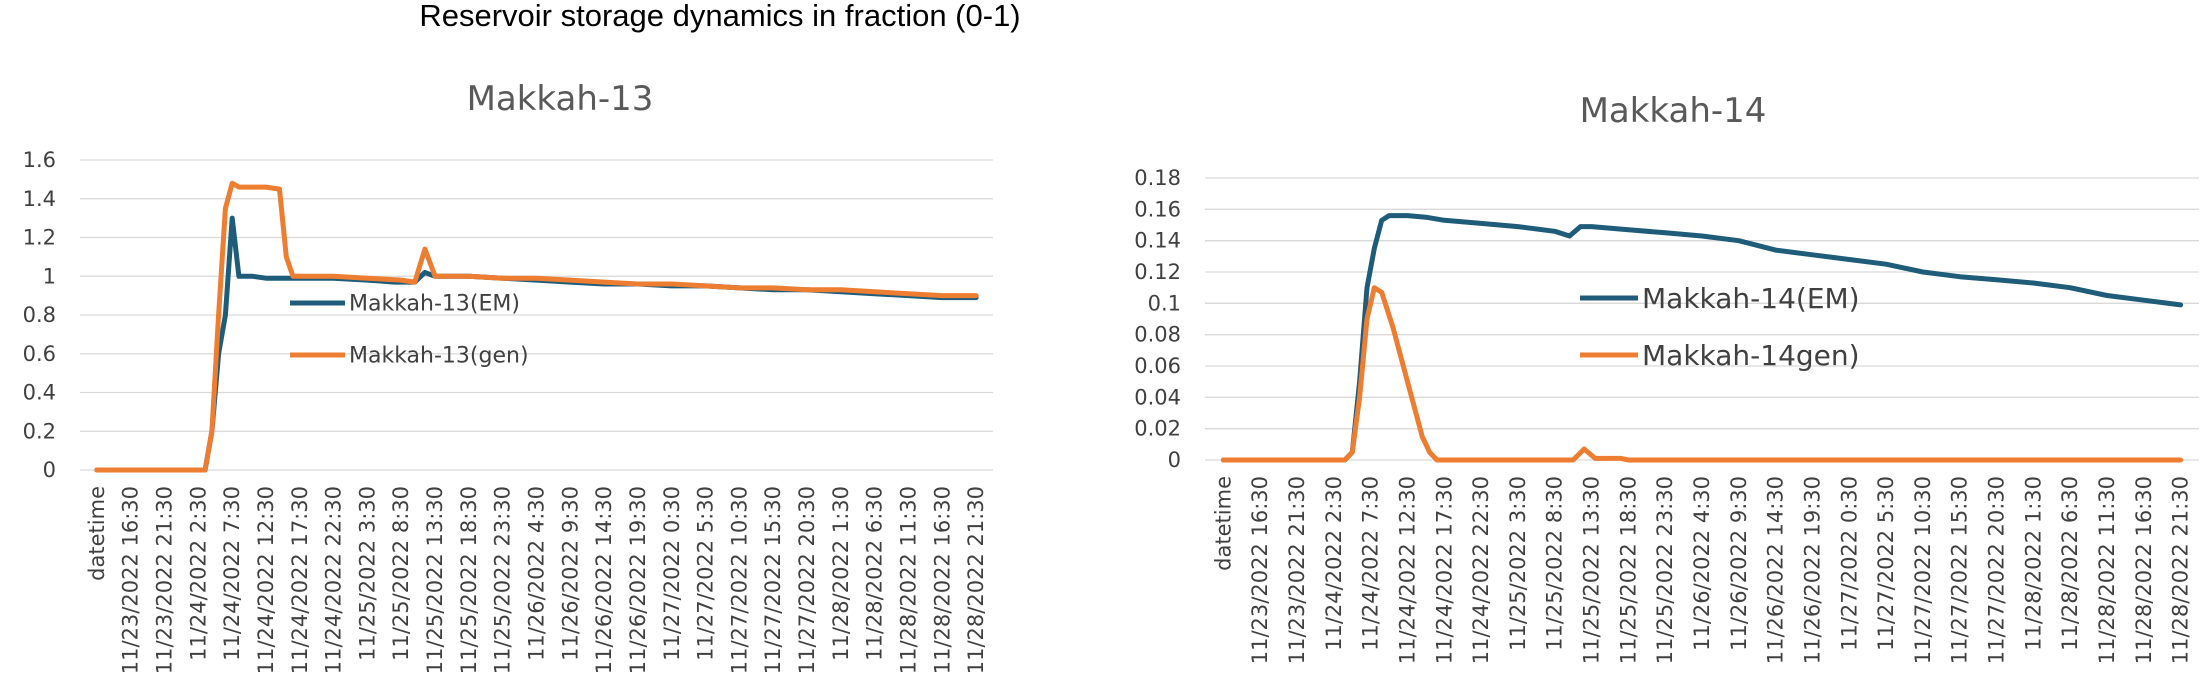 This screenshot has height=690, width=2211. I want to click on chart-title: Makkah-13, so click(560, 99).